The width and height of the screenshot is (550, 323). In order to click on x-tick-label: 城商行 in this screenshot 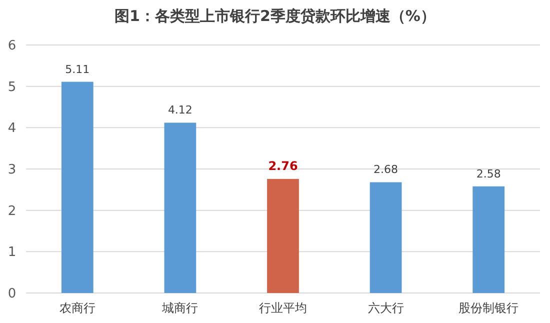, I will do `click(179, 308)`.